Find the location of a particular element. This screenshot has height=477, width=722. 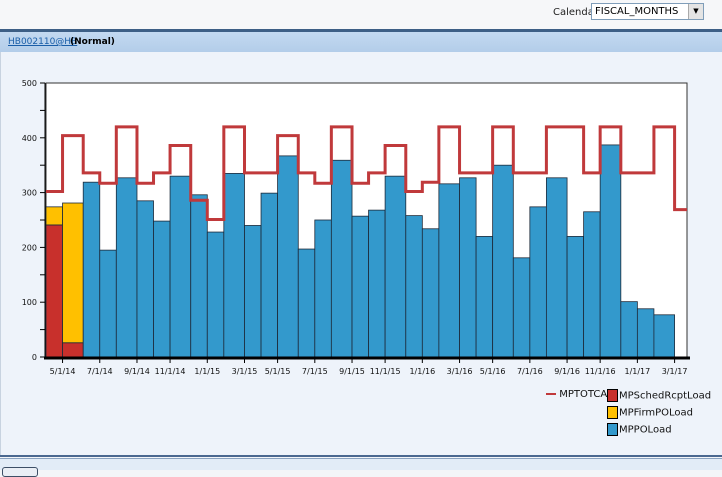

x-tick-label: 5/1/16 is located at coordinates (493, 371).